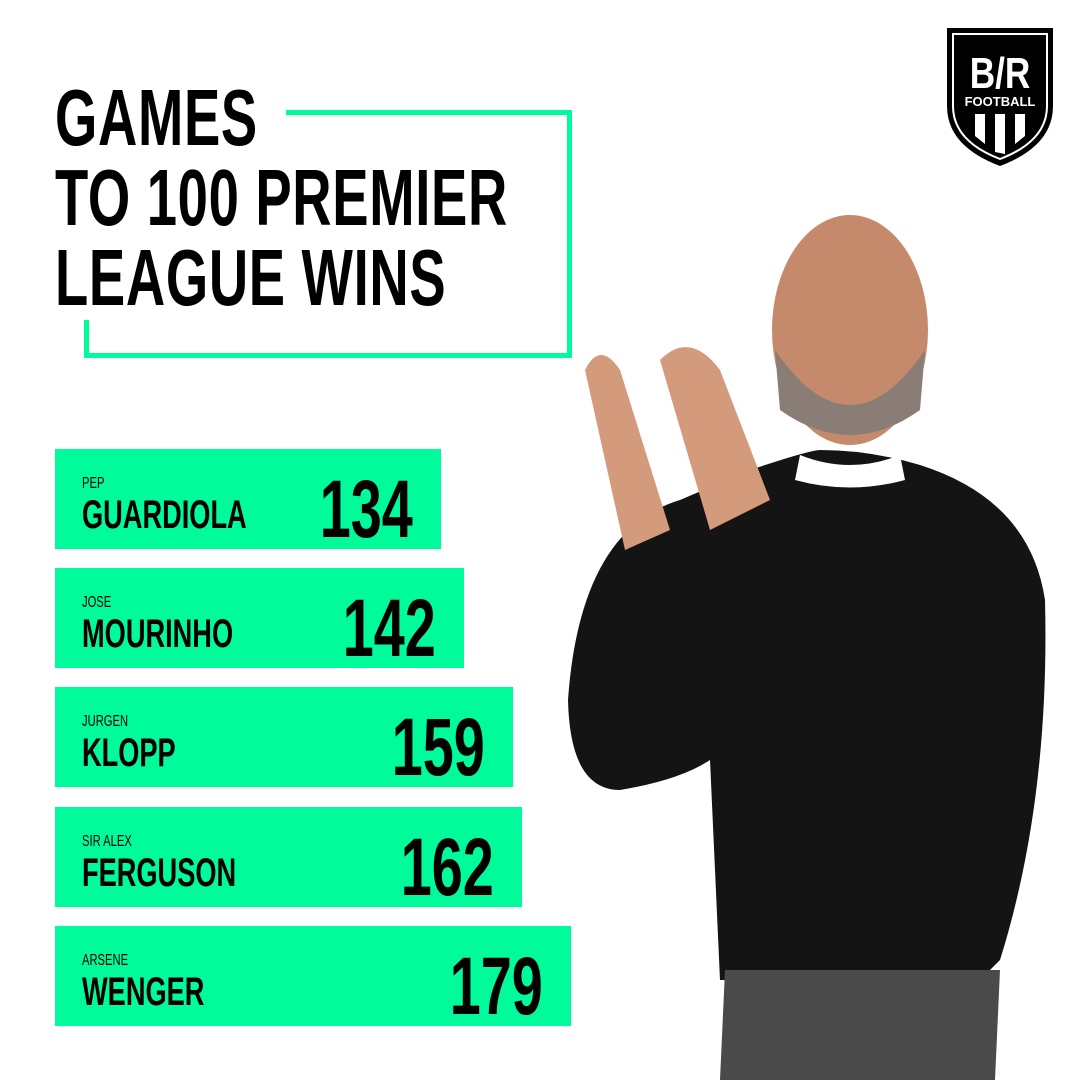 Image resolution: width=1080 pixels, height=1080 pixels. What do you see at coordinates (105, 721) in the screenshot?
I see `first-name: JURGEN` at bounding box center [105, 721].